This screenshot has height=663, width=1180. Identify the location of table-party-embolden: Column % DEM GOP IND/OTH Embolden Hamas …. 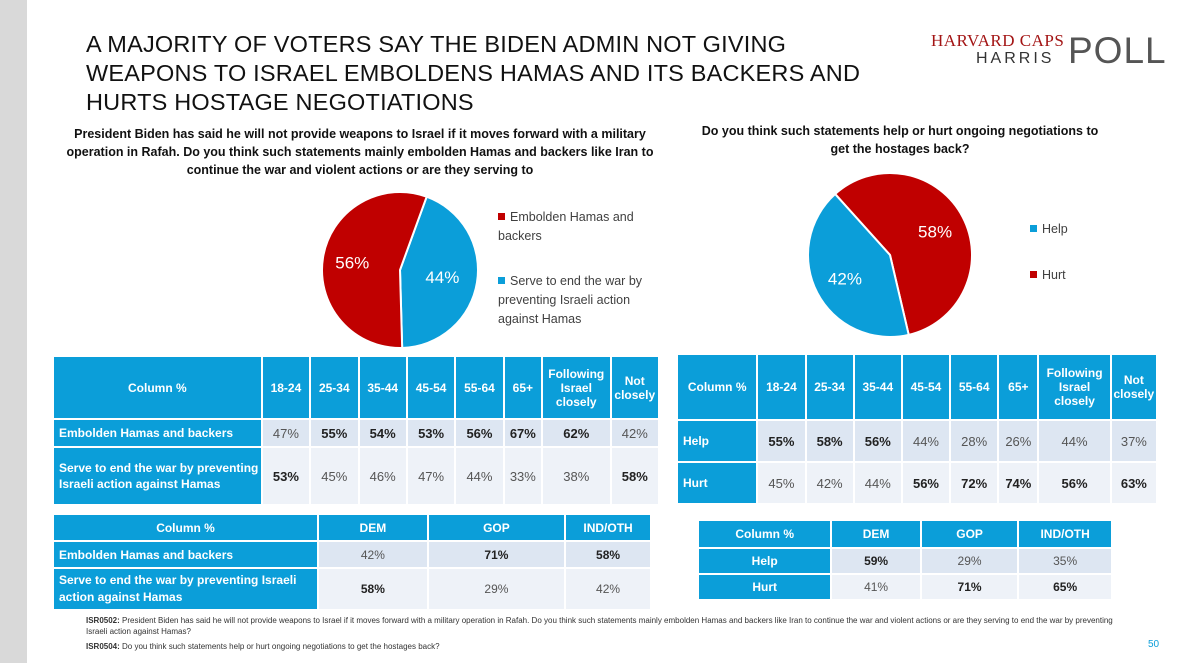
(351, 562).